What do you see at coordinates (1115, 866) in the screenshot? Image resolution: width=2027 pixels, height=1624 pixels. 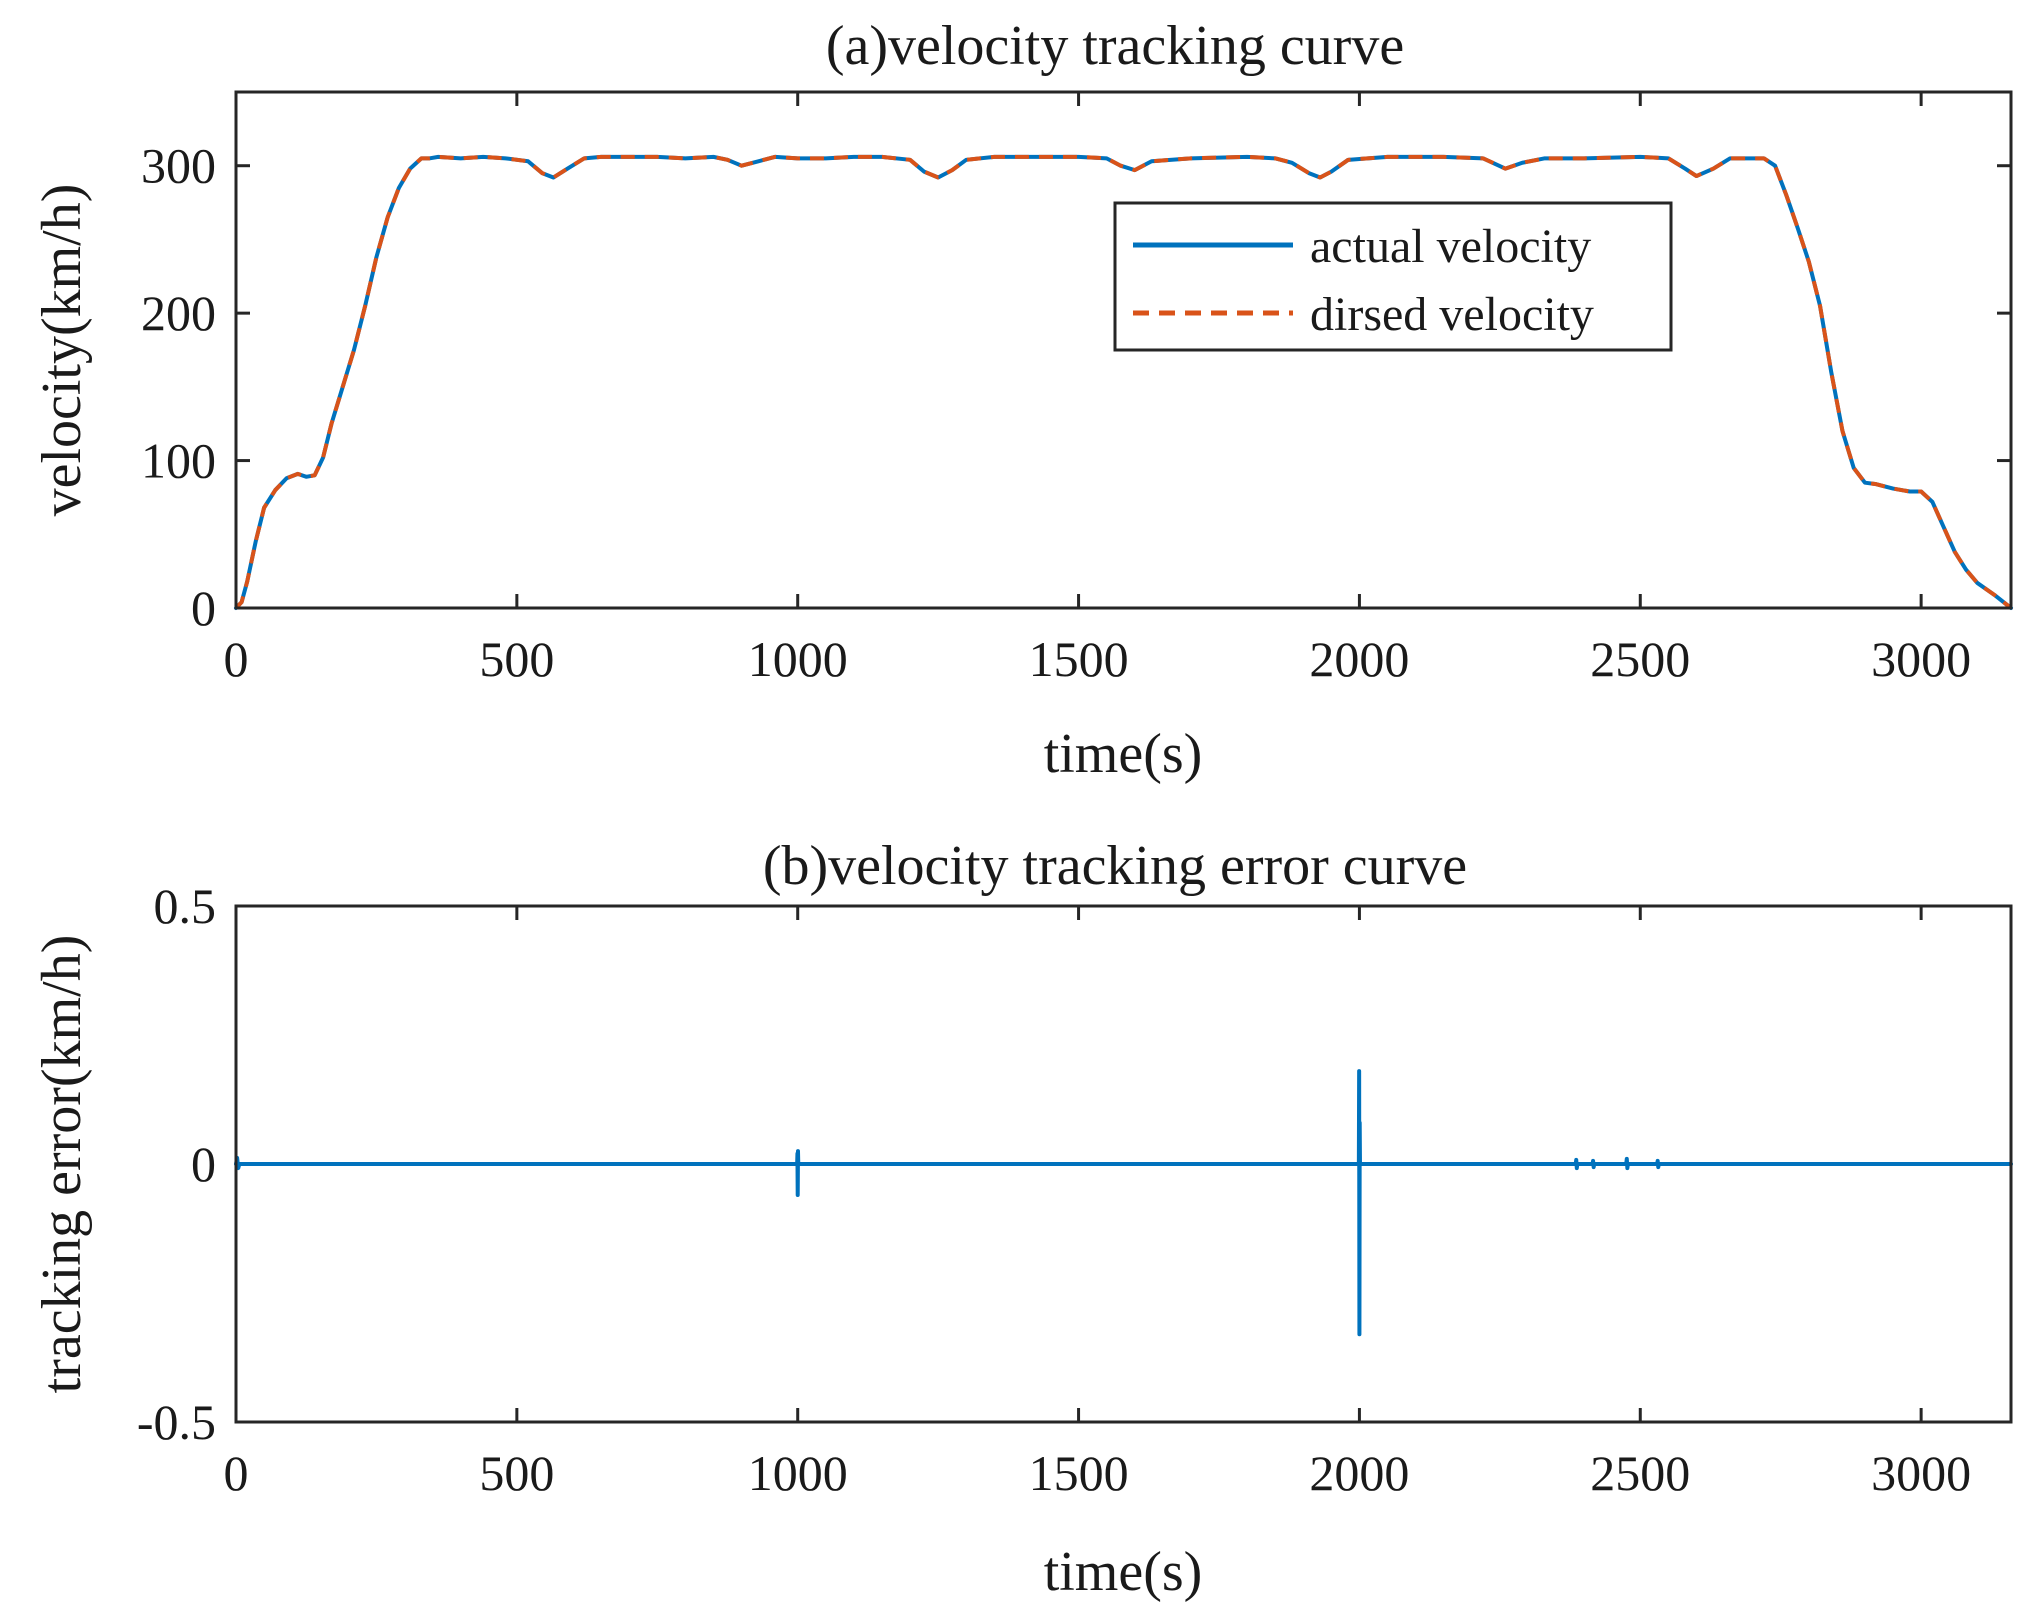 I see `chart-b-title: (b)velocity tracking error curve` at bounding box center [1115, 866].